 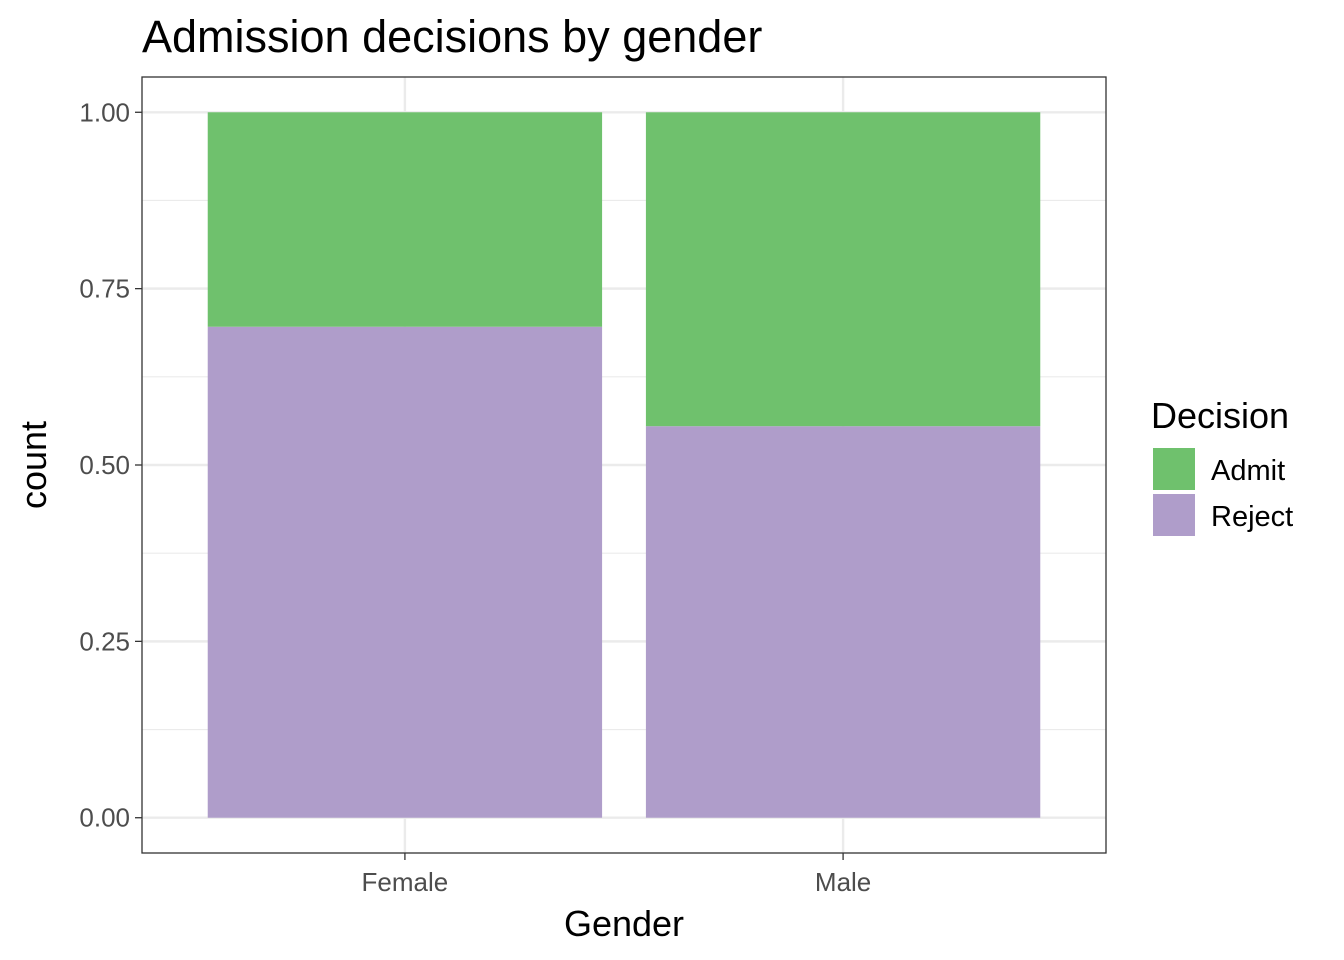 I want to click on bar-reject-male, so click(x=843, y=622).